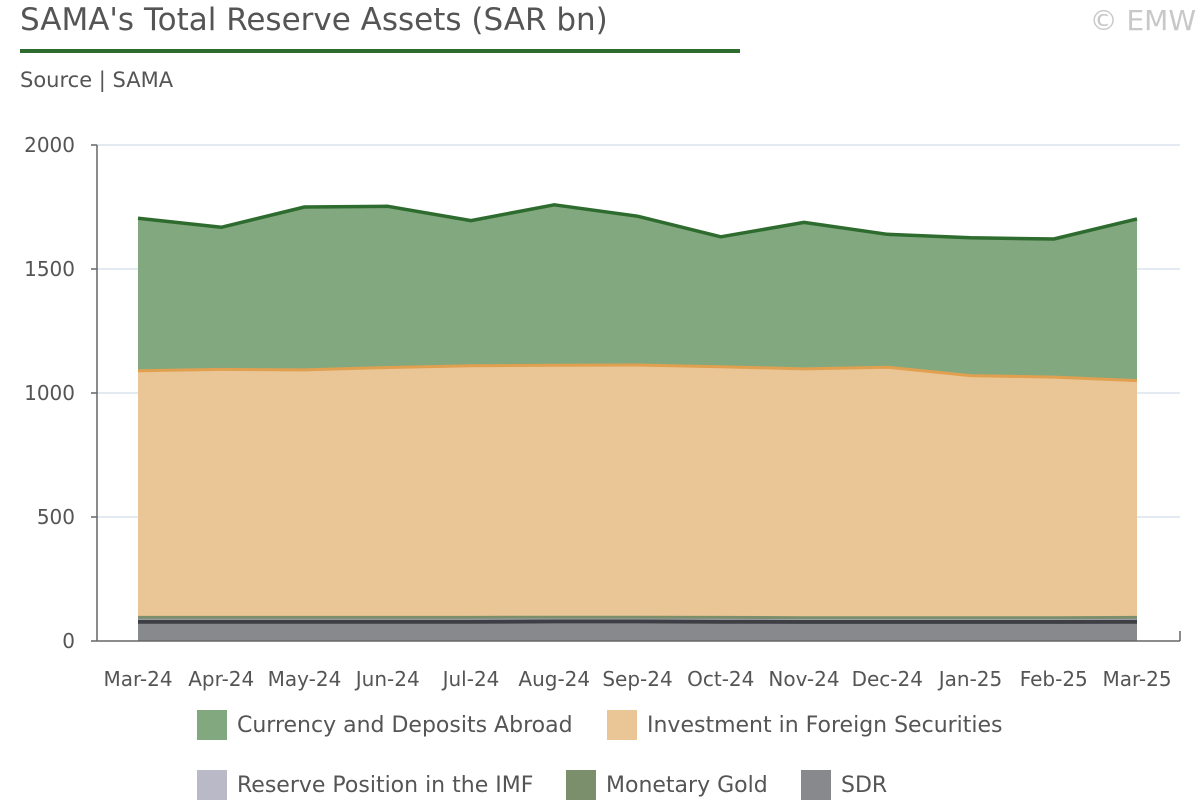 The height and width of the screenshot is (800, 1200). What do you see at coordinates (637, 679) in the screenshot?
I see `x-tick-label: Sep-24` at bounding box center [637, 679].